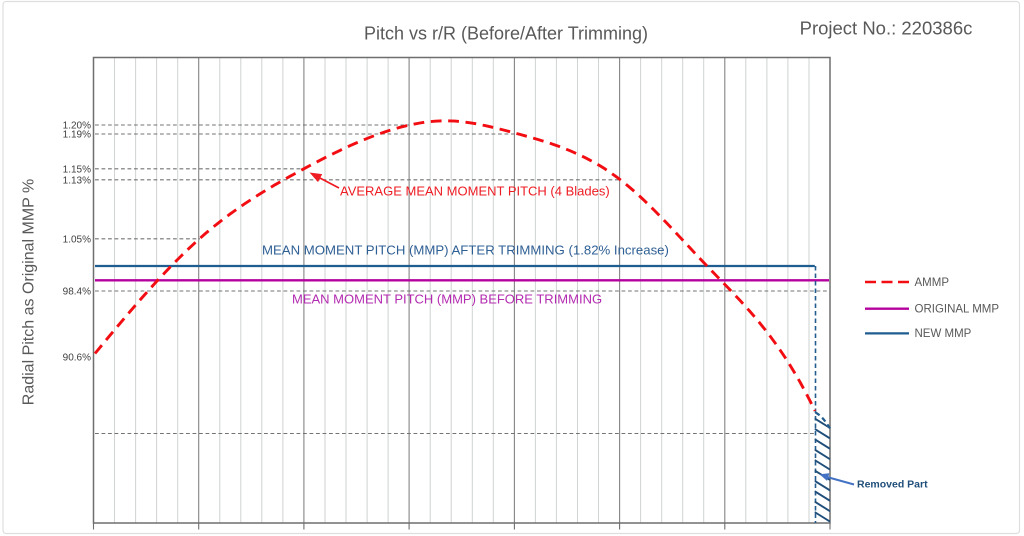 The width and height of the screenshot is (1024, 536). I want to click on svg-text:Pitch vs r/R (Before/After Tri: Pitch vs r/R (Before/After Trimming), so click(506, 34).